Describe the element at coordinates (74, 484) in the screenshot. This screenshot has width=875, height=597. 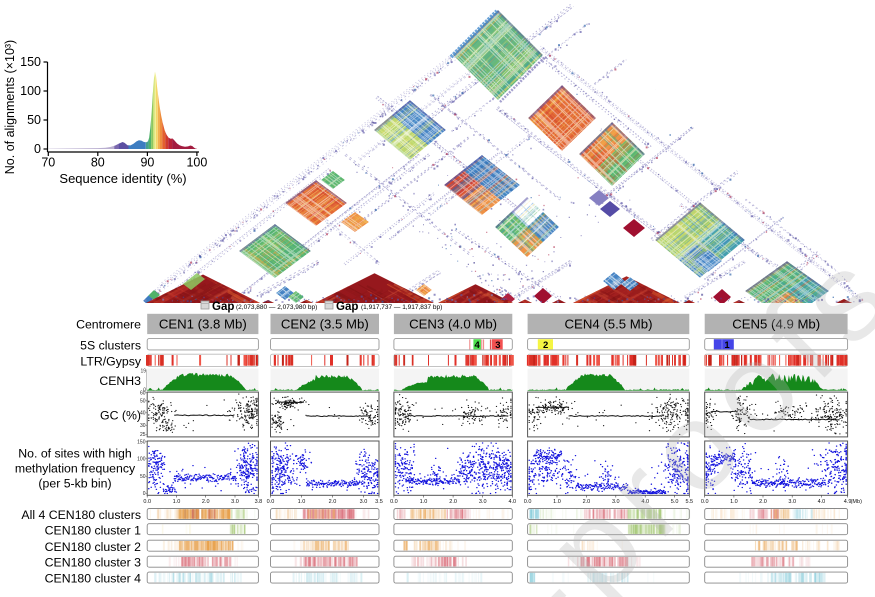
I see `svg-text: (per 5-kb bin)` at that location.